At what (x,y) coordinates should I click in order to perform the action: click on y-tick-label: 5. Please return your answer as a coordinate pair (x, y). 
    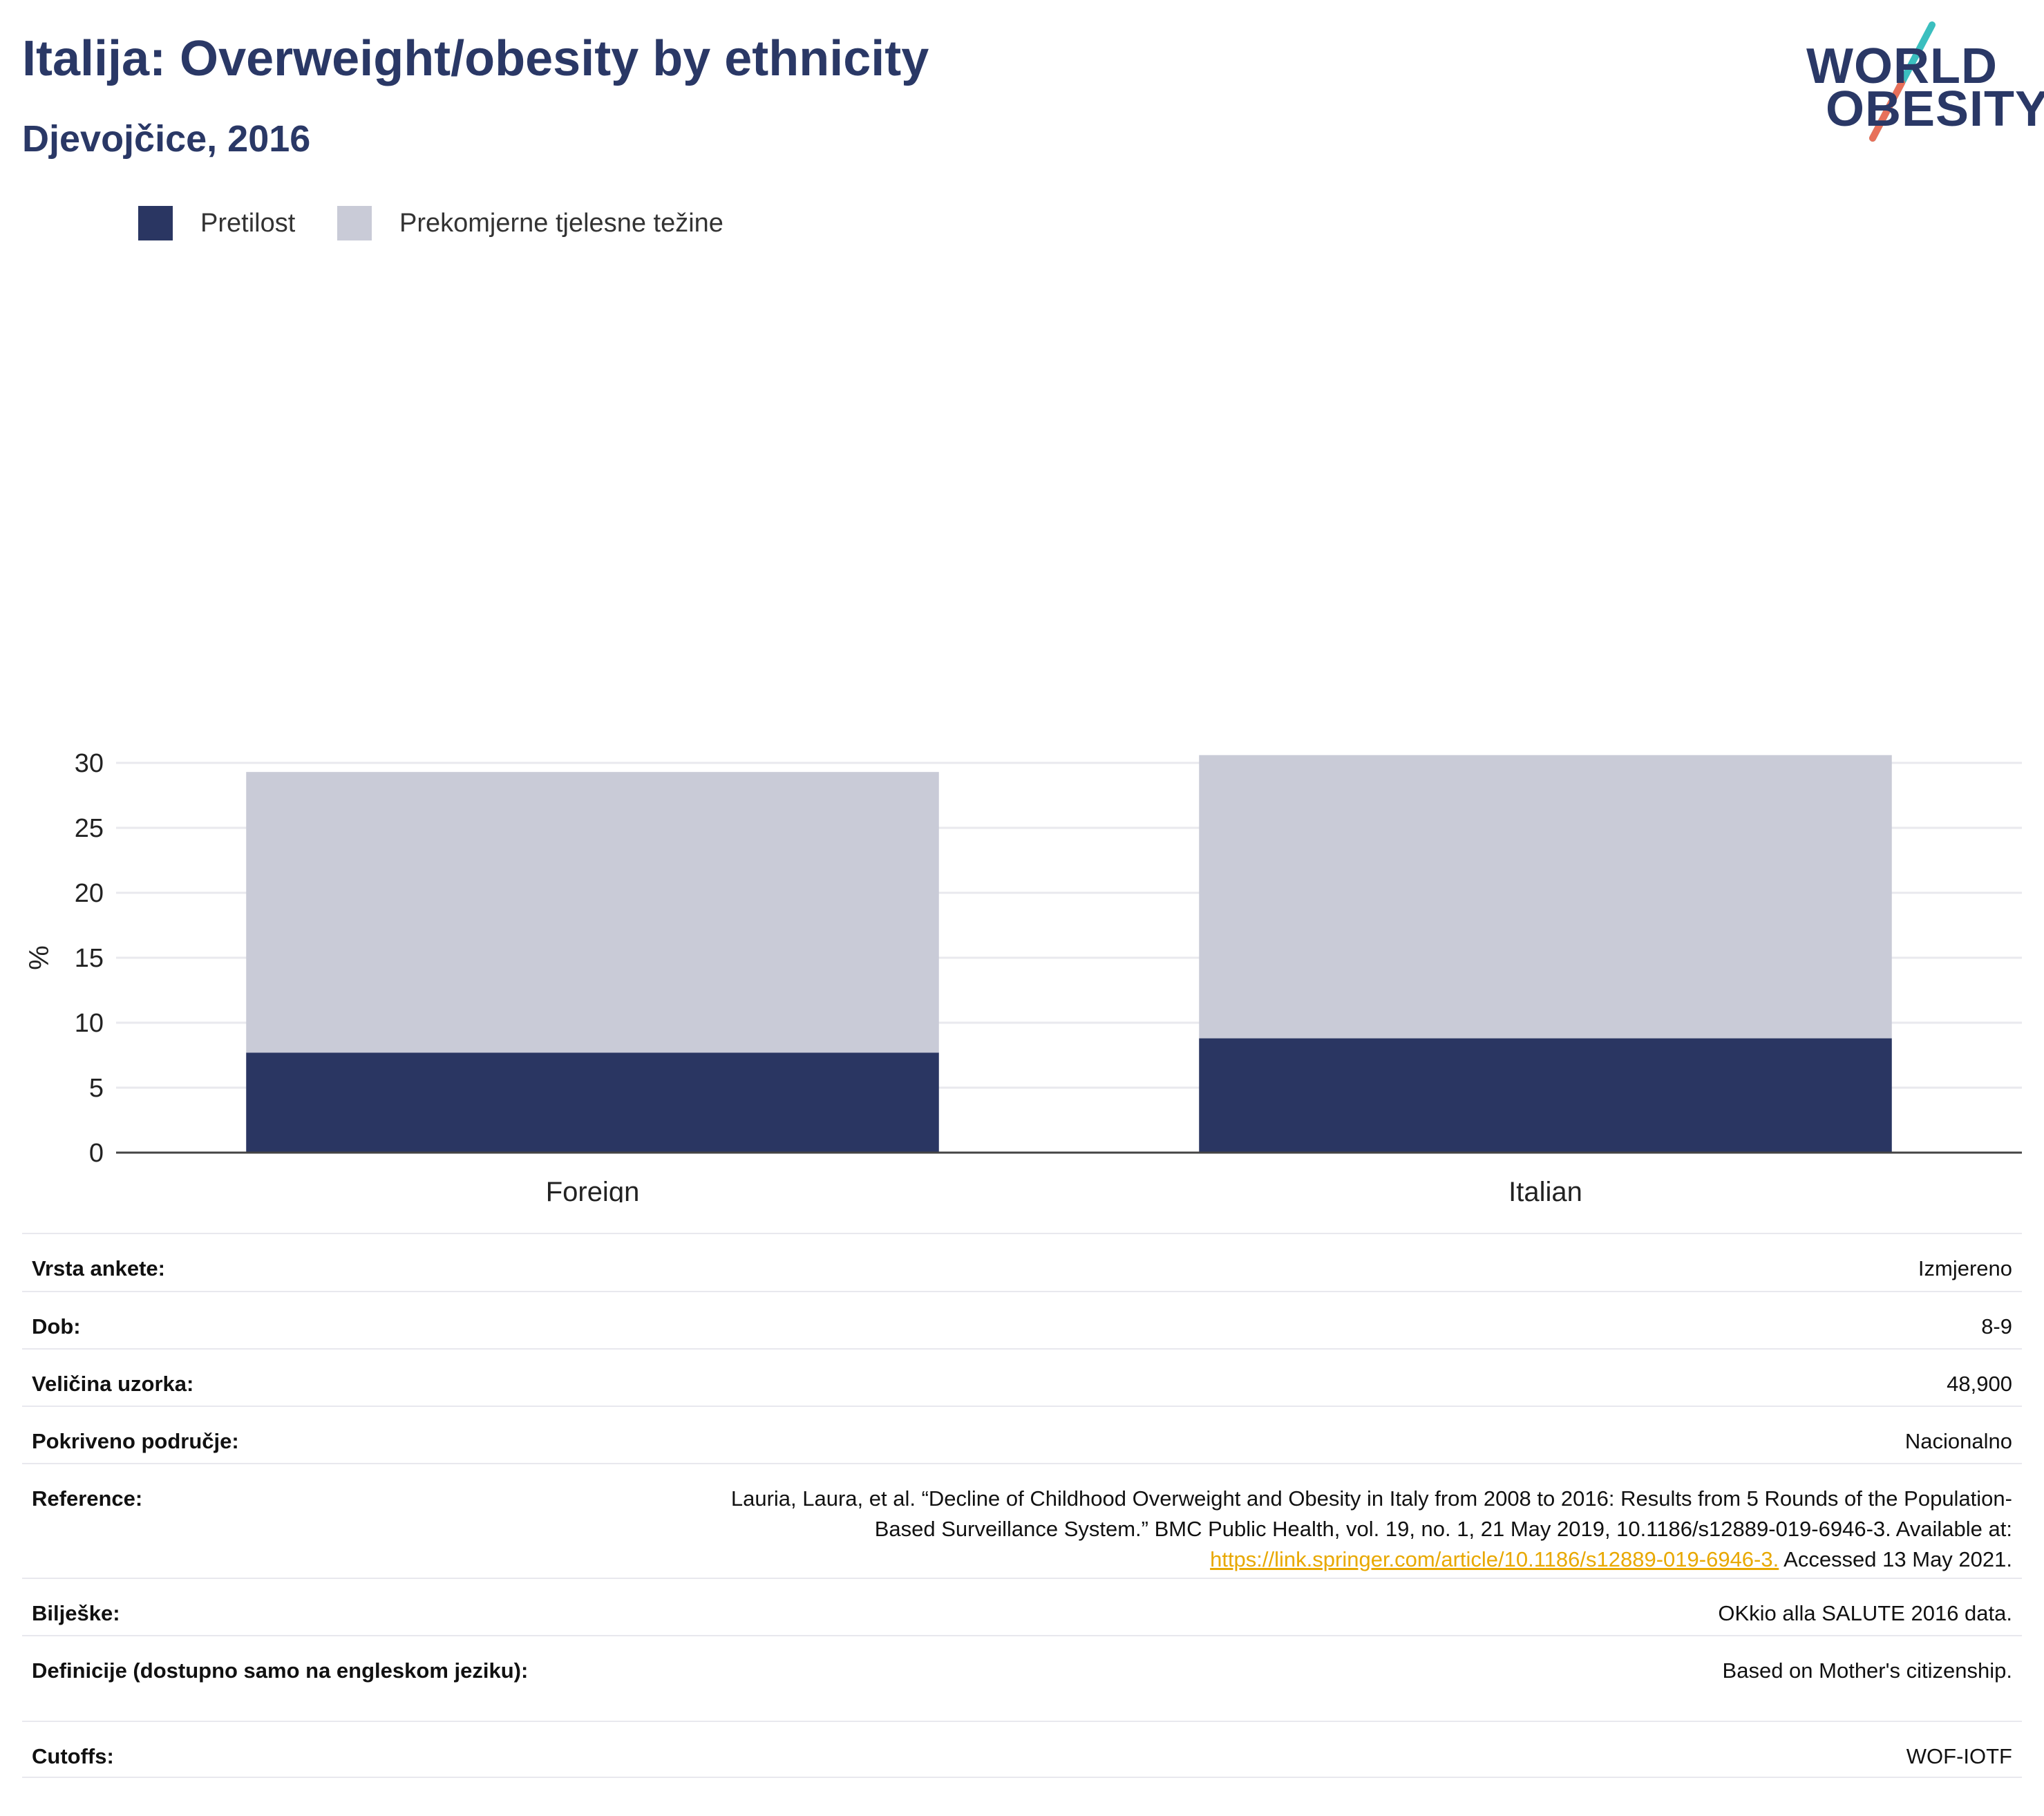
    Looking at the image, I should click on (96, 1088).